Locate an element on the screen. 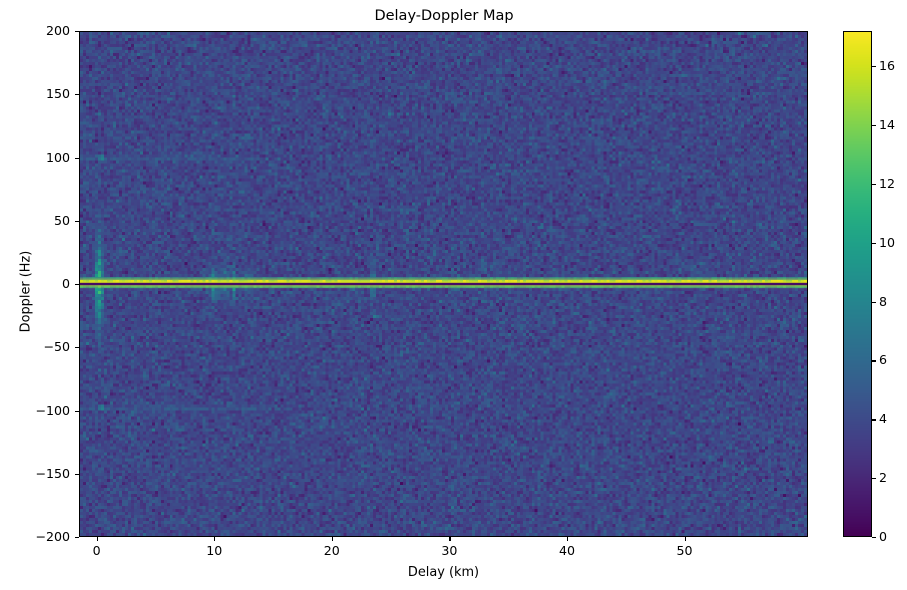  colorbar-tick-label: 14 is located at coordinates (887, 125).